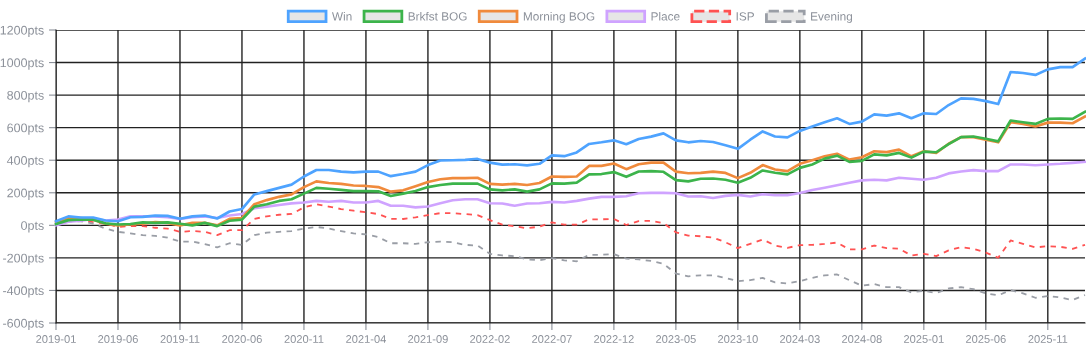 This screenshot has height=350, width=1086. I want to click on x-tick-label: 2025-01, so click(924, 339).